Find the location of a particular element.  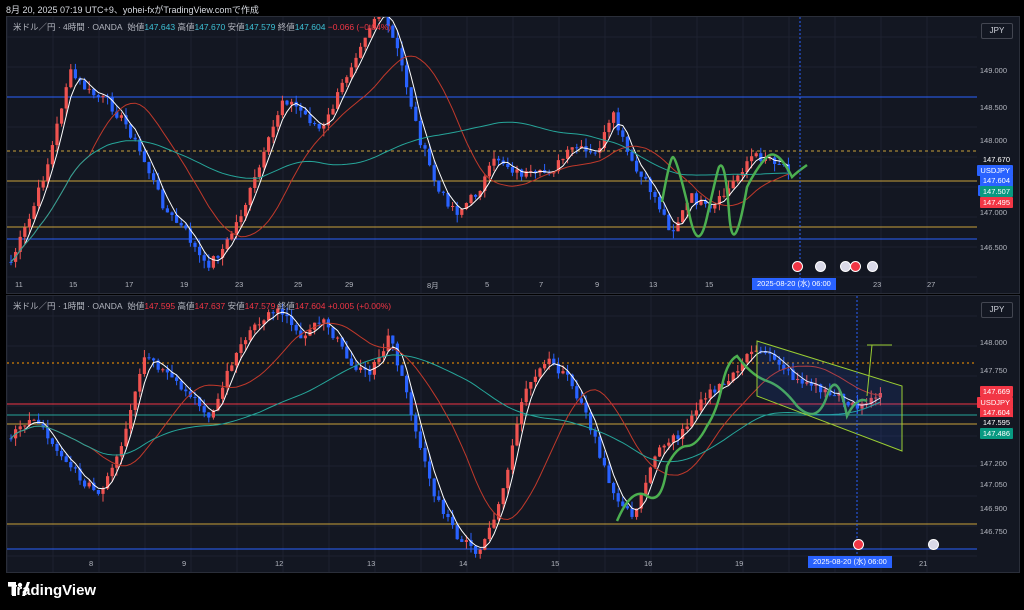

price-axis-label: 146.750 is located at coordinates (993, 531).